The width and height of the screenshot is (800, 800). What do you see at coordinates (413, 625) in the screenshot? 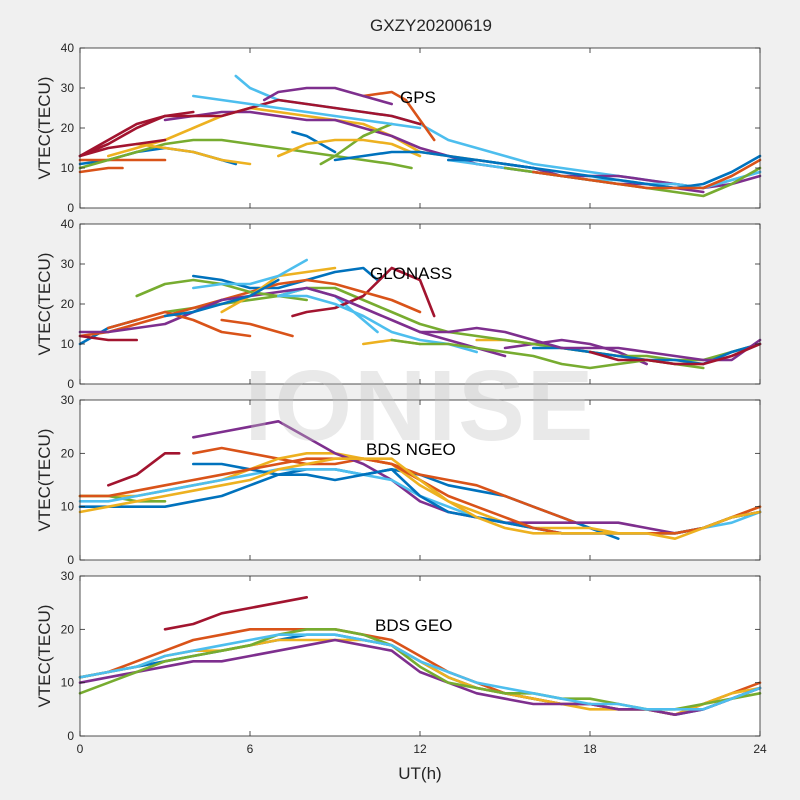
I see `panel-label: BDS GEO` at bounding box center [413, 625].